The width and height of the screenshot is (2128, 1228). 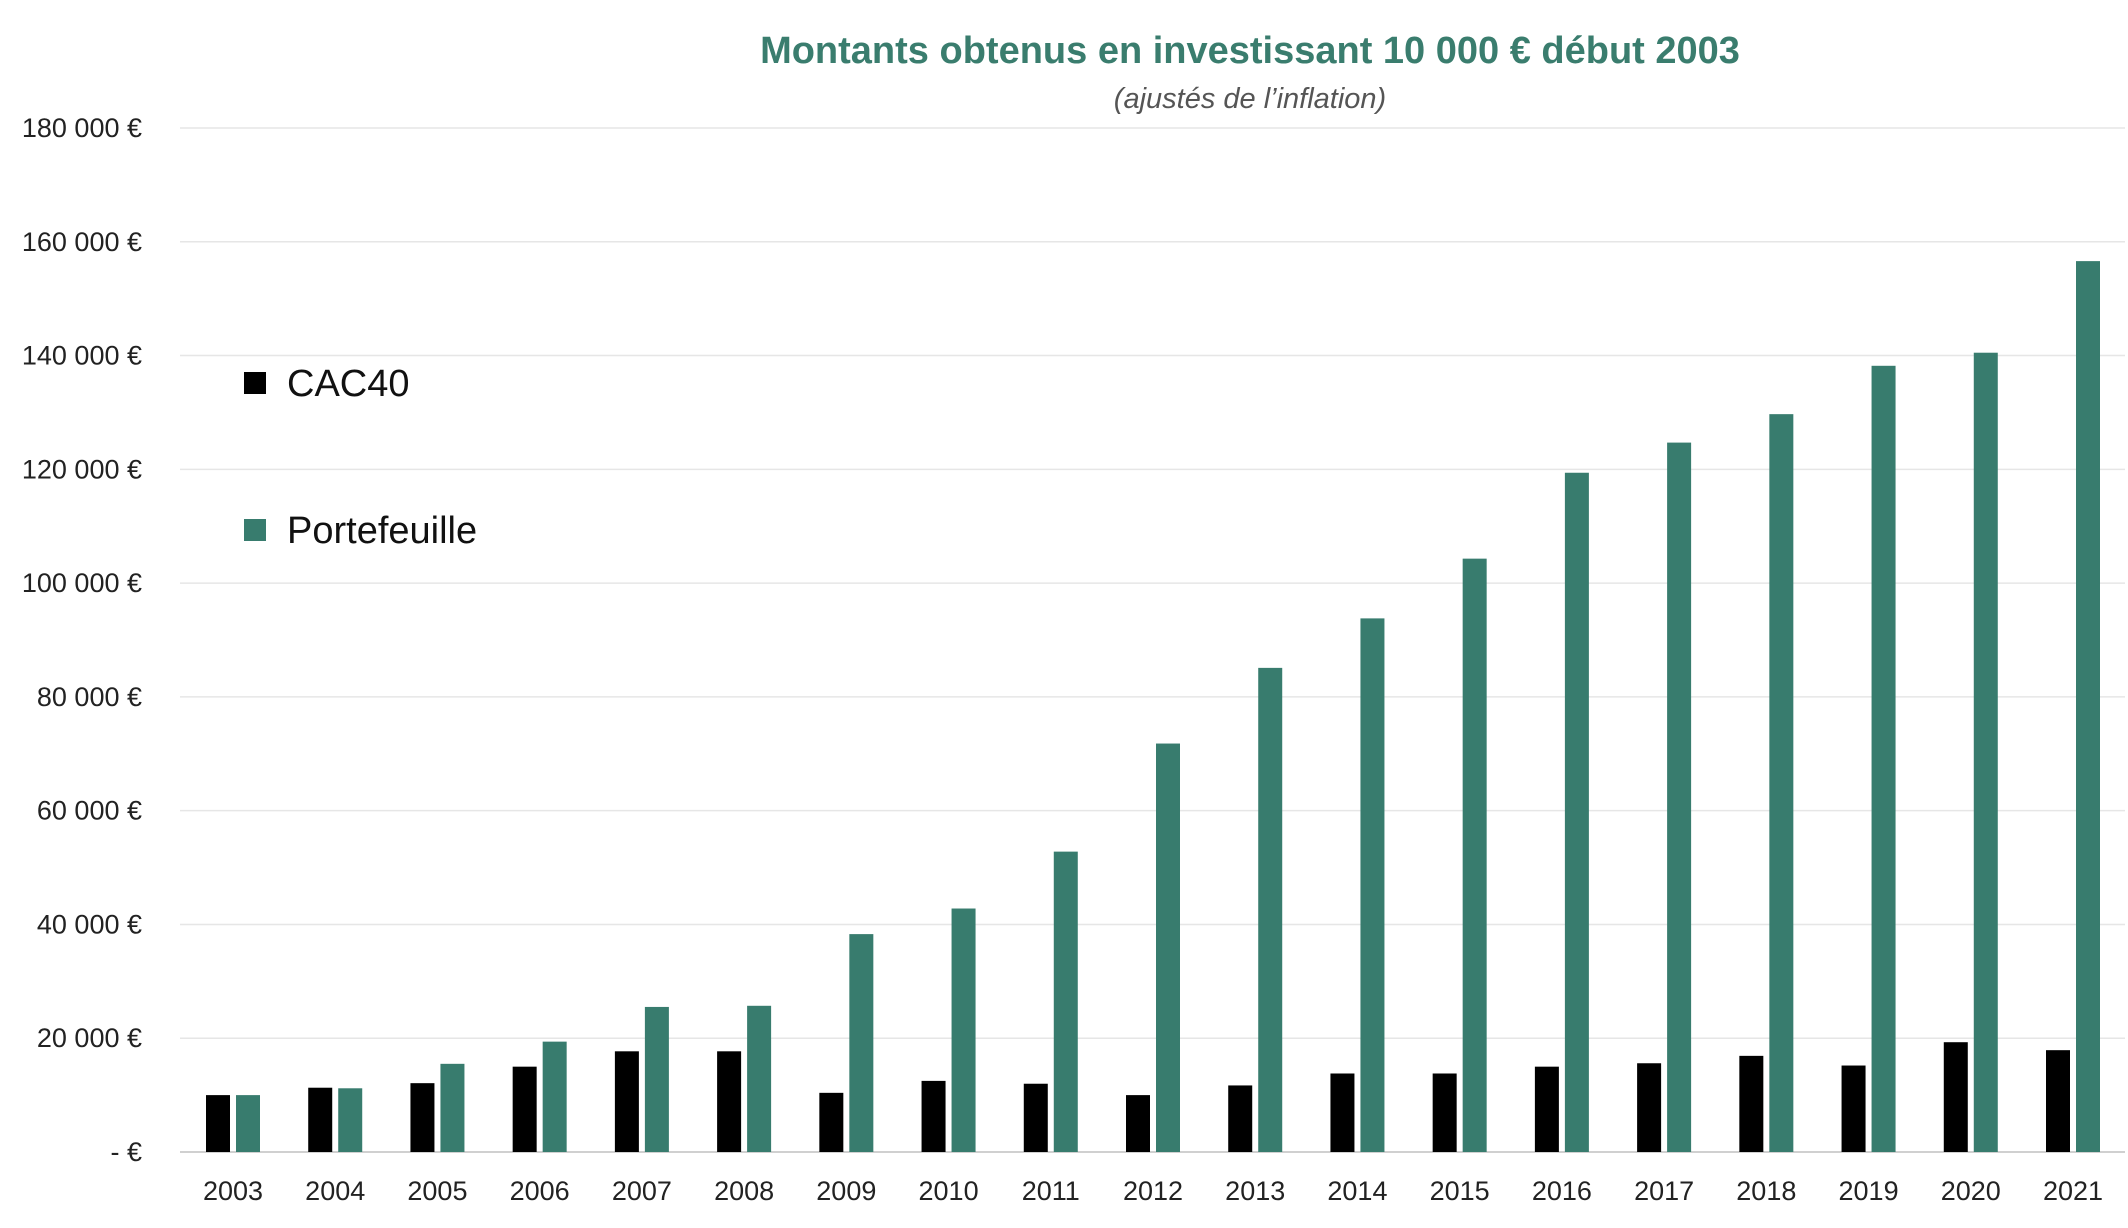 What do you see at coordinates (2058, 1101) in the screenshot?
I see `bar-cac40-2021` at bounding box center [2058, 1101].